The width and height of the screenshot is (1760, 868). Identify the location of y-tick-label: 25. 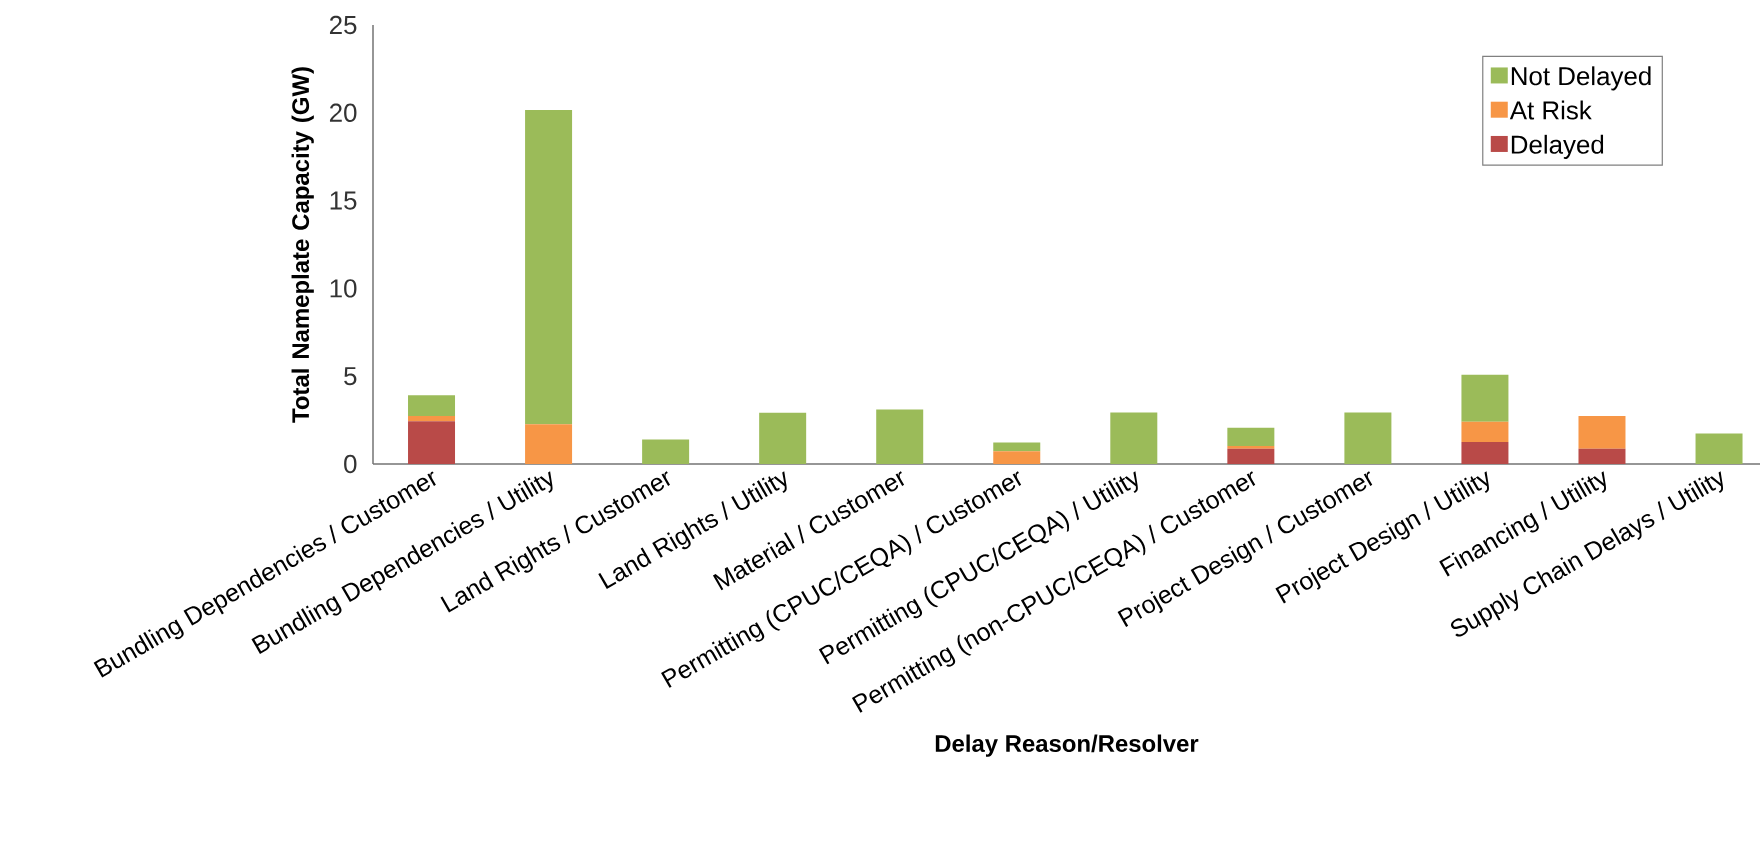
(343, 25).